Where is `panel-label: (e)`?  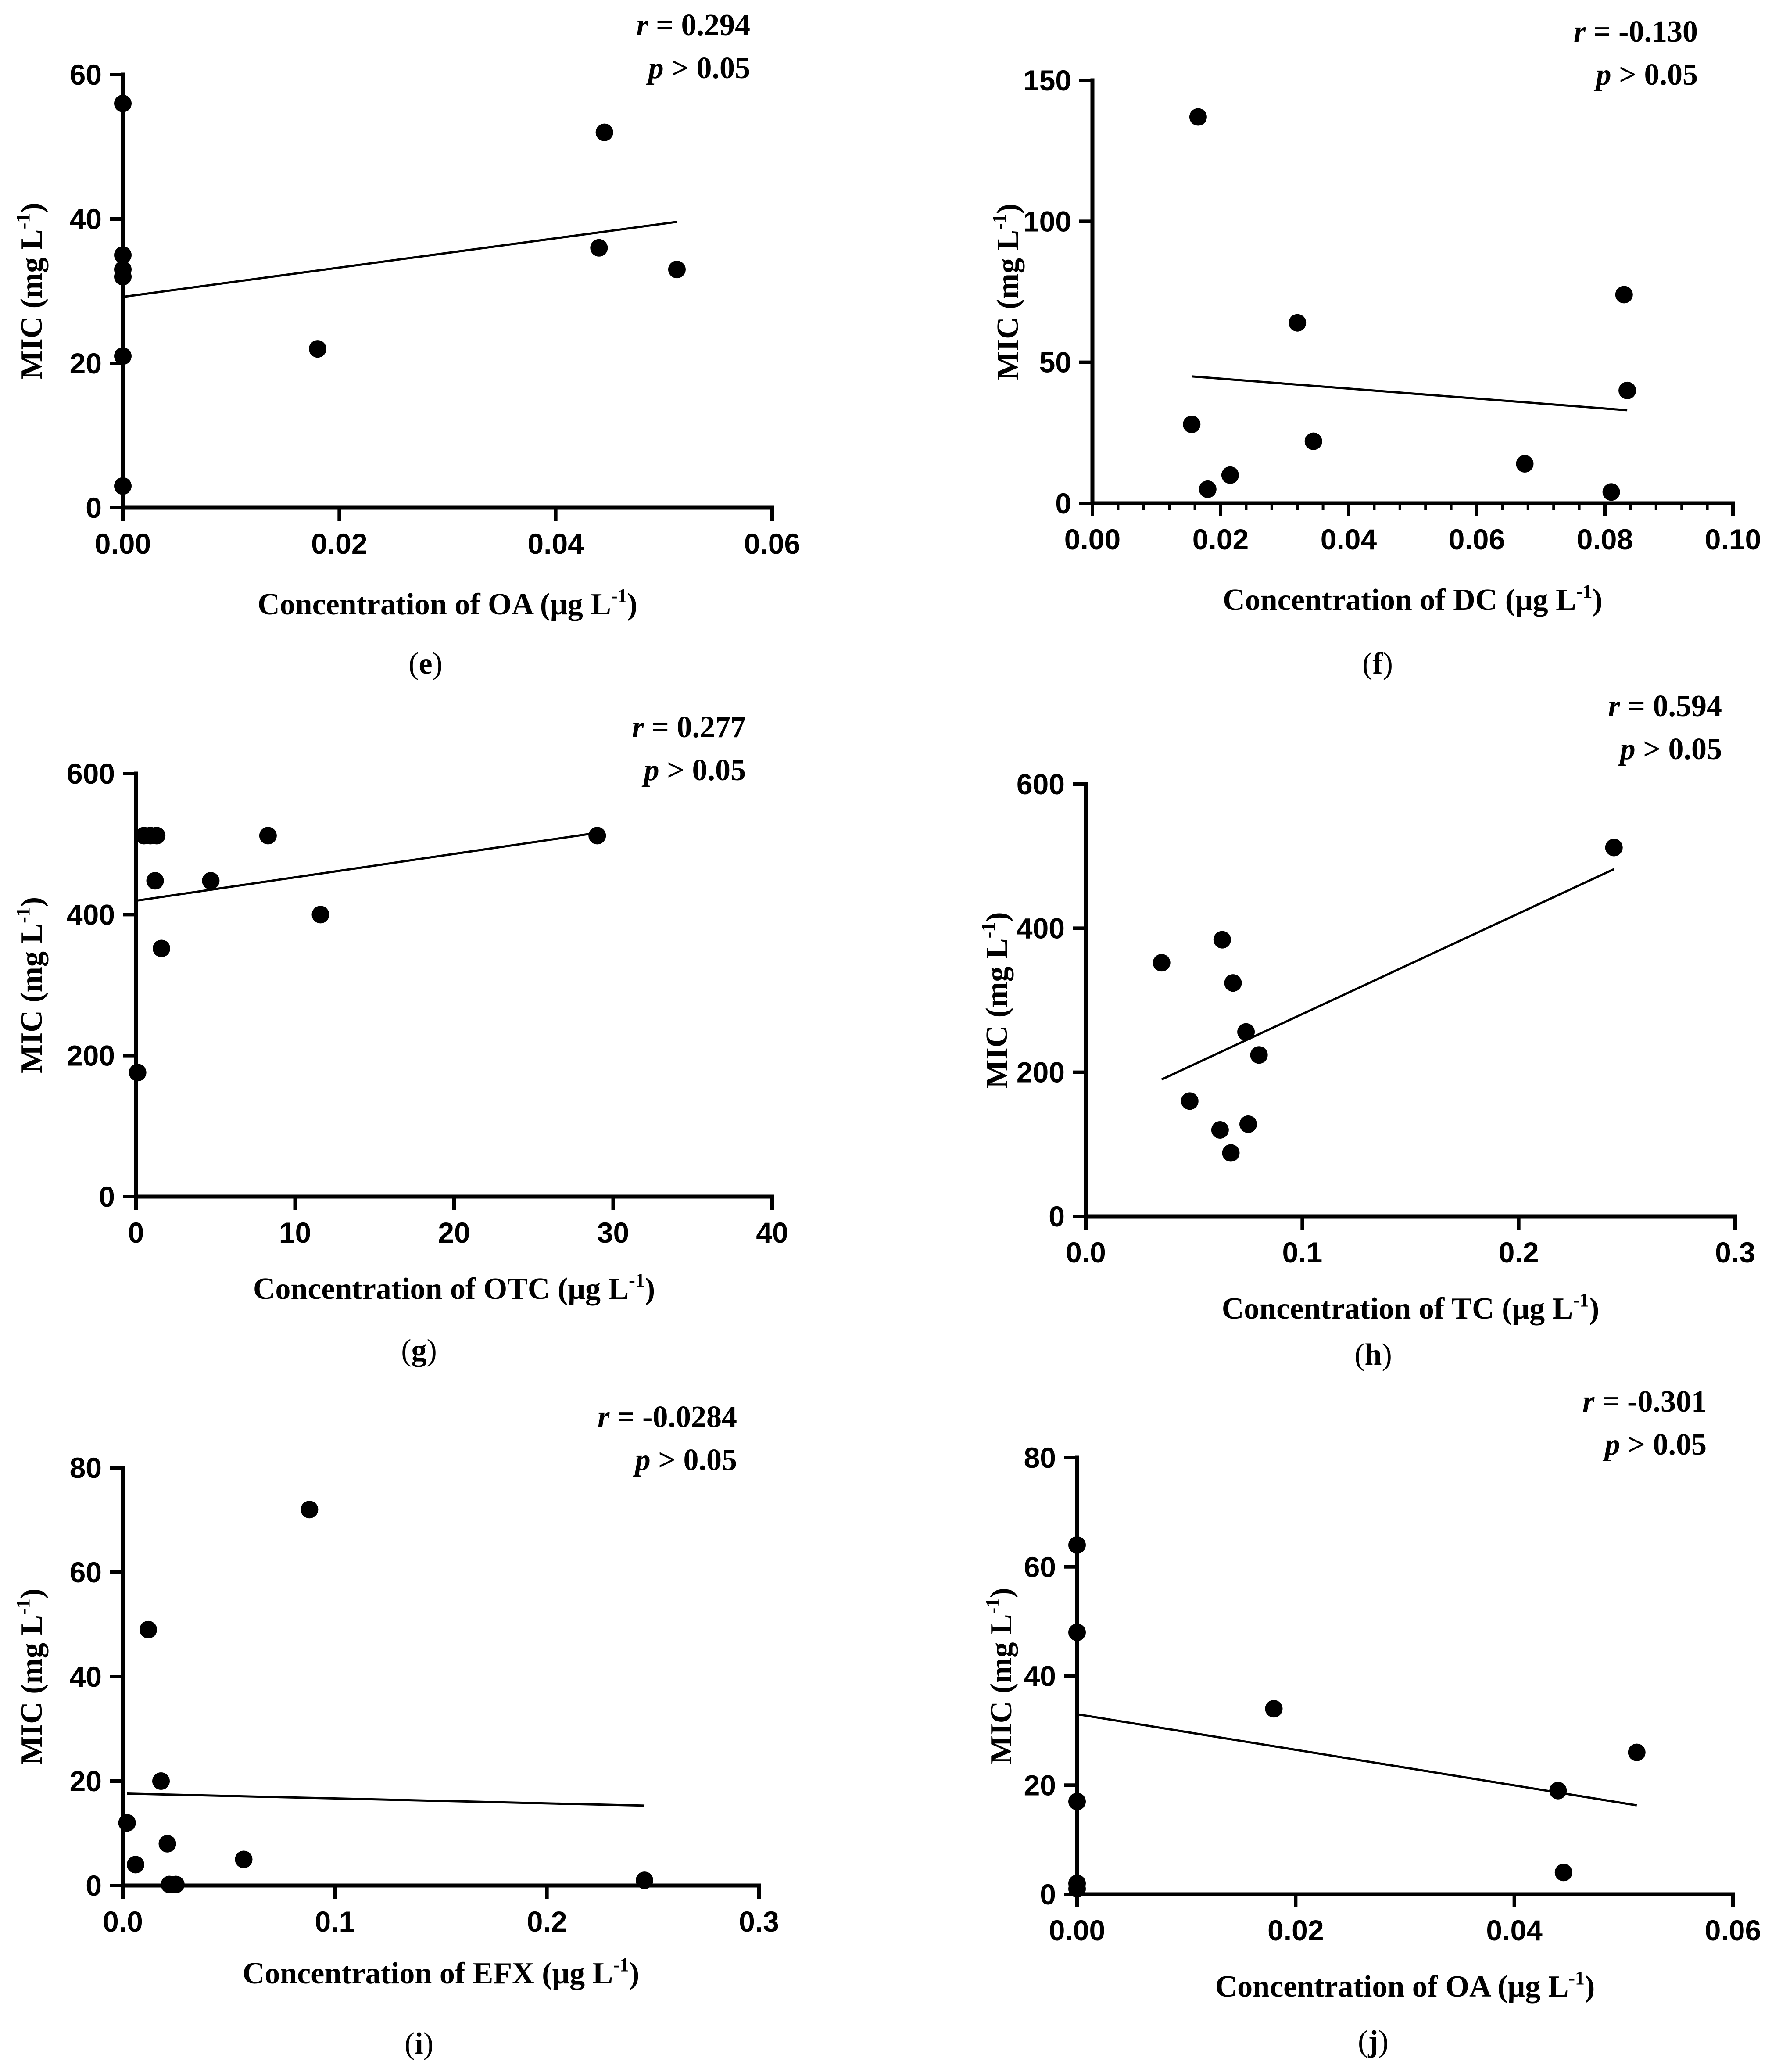
panel-label: (e) is located at coordinates (425, 664).